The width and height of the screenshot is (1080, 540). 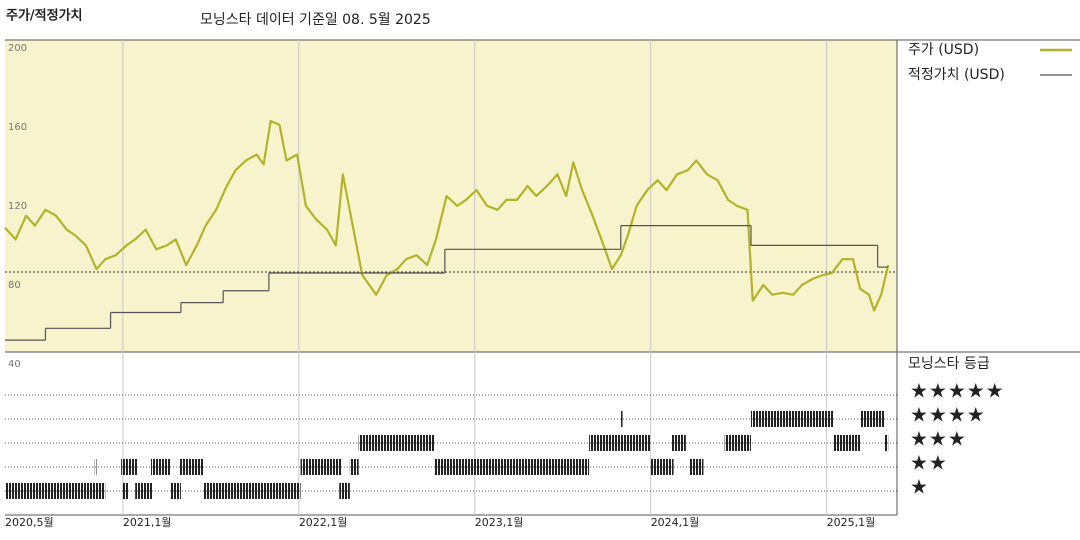 What do you see at coordinates (851, 522) in the screenshot?
I see `x-tick-label: 2025,1월` at bounding box center [851, 522].